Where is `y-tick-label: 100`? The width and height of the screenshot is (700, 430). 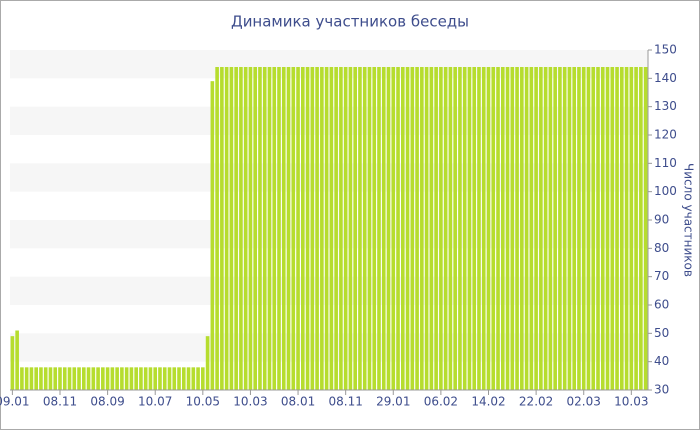 y-tick-label: 100 is located at coordinates (665, 191).